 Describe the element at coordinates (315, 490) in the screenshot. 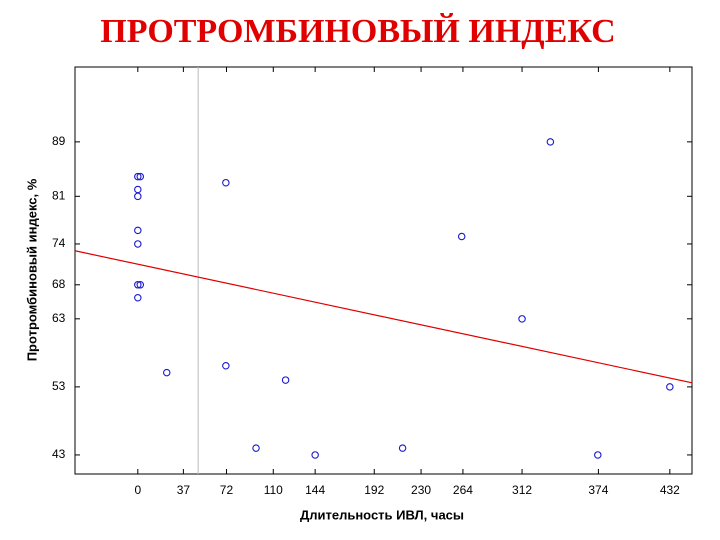

I see `x-tick-label: 144` at that location.